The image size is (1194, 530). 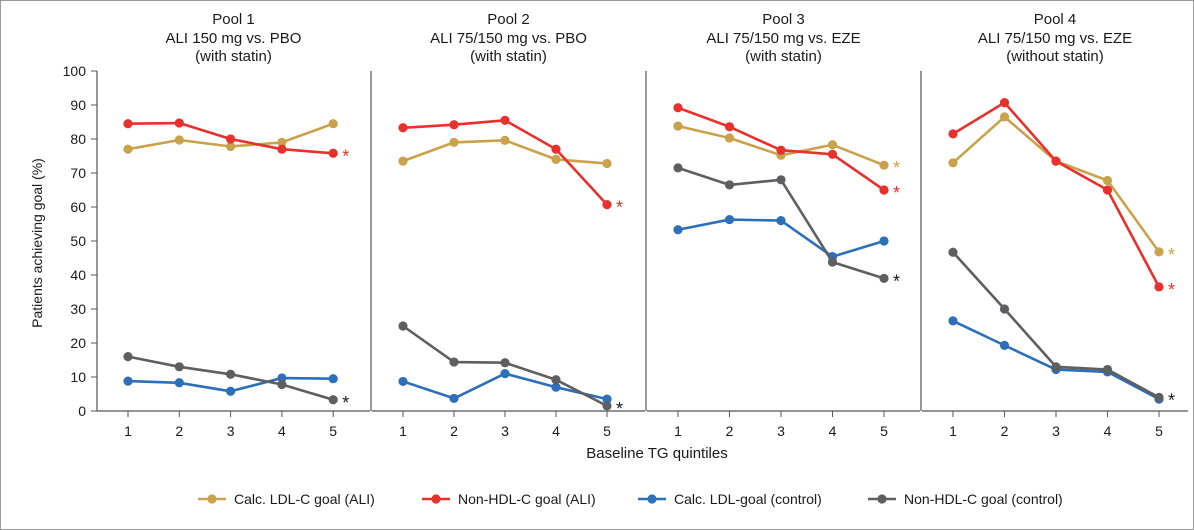 I want to click on y-tick-label: 0, so click(x=82, y=411).